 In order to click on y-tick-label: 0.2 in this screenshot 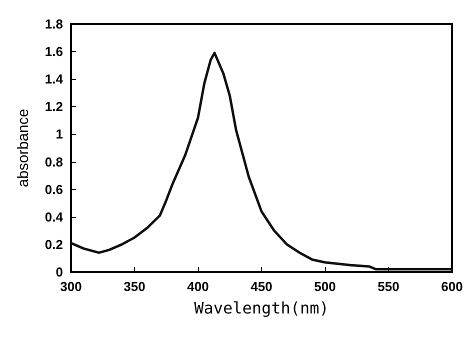, I will do `click(53, 244)`.